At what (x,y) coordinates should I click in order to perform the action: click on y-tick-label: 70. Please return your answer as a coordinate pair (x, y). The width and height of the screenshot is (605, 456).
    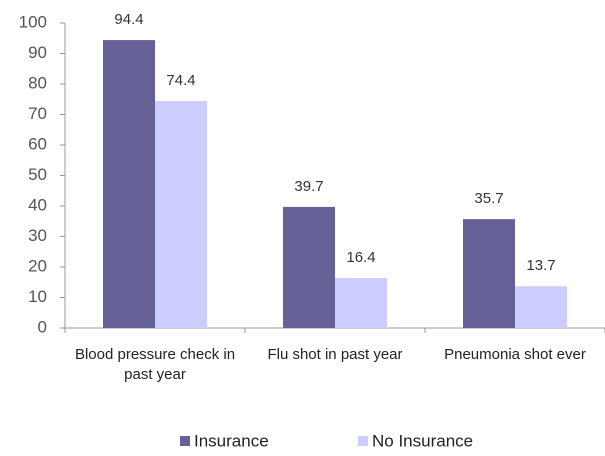
    Looking at the image, I should click on (37, 113).